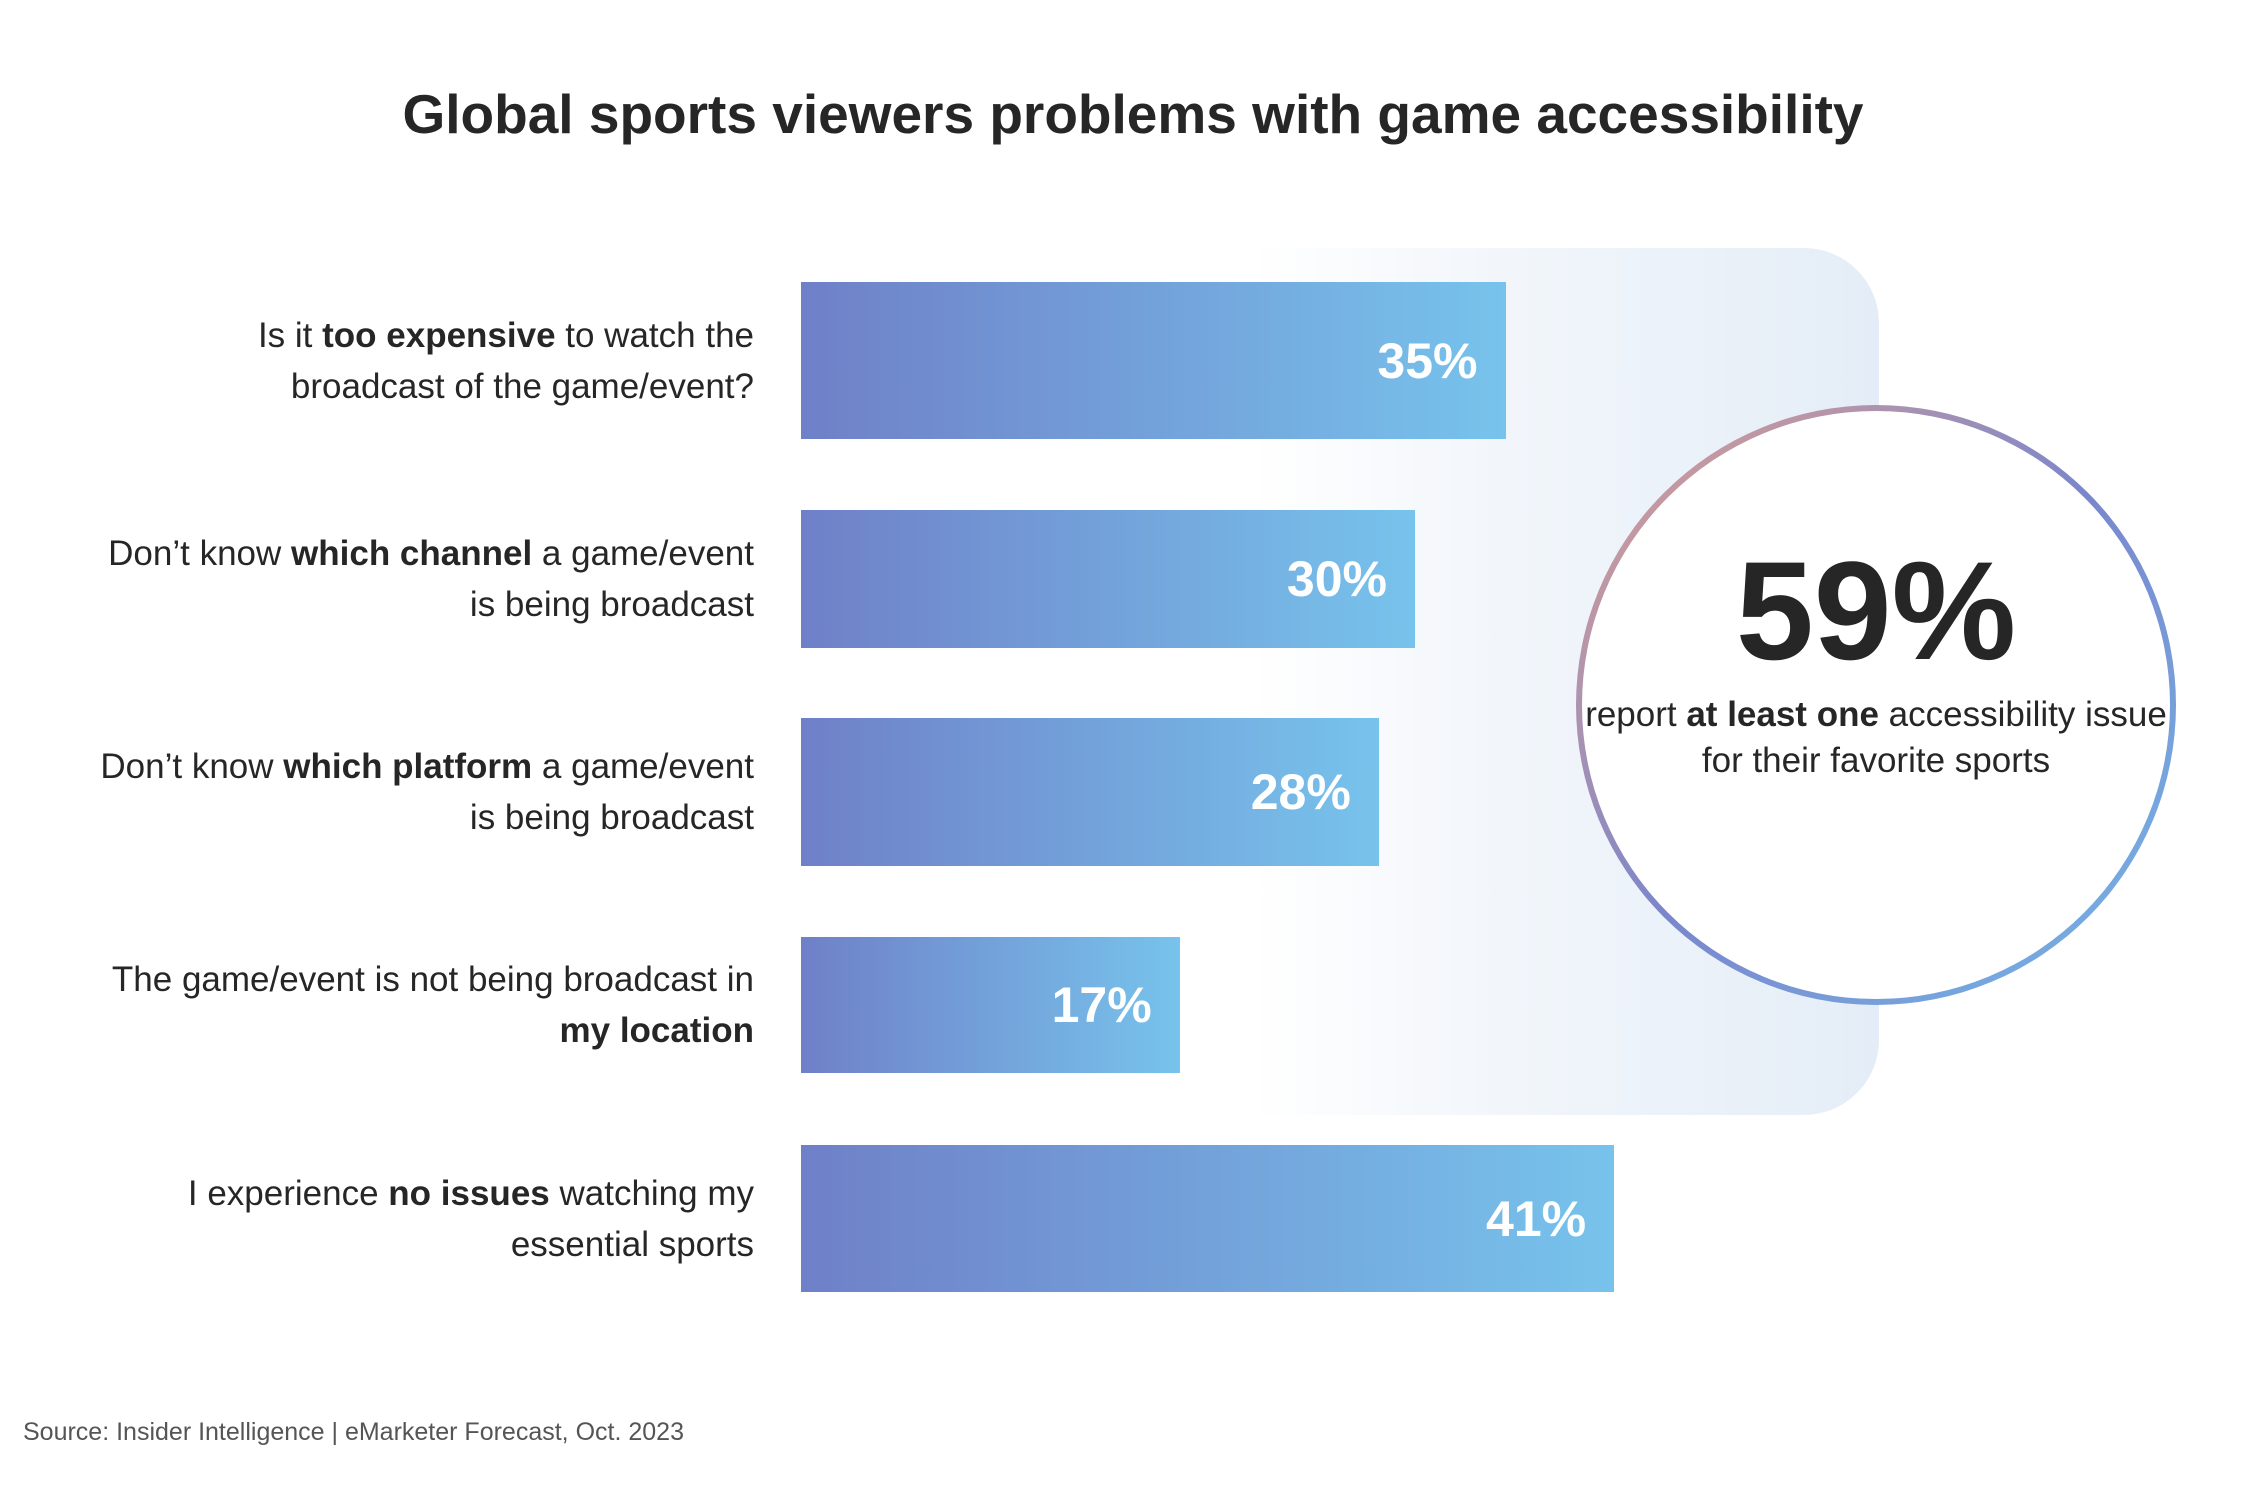  What do you see at coordinates (1336, 579) in the screenshot?
I see `bar-value-label: 30%` at bounding box center [1336, 579].